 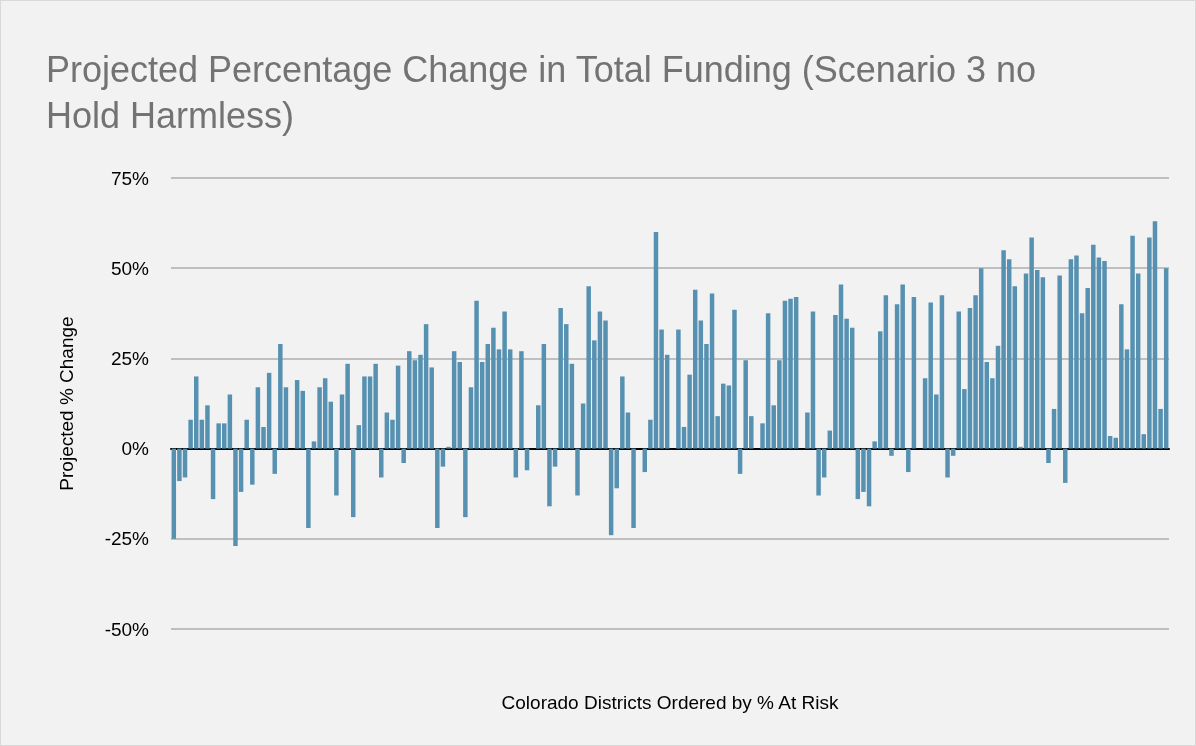 What do you see at coordinates (130, 268) in the screenshot?
I see `y-tick-label: 50%` at bounding box center [130, 268].